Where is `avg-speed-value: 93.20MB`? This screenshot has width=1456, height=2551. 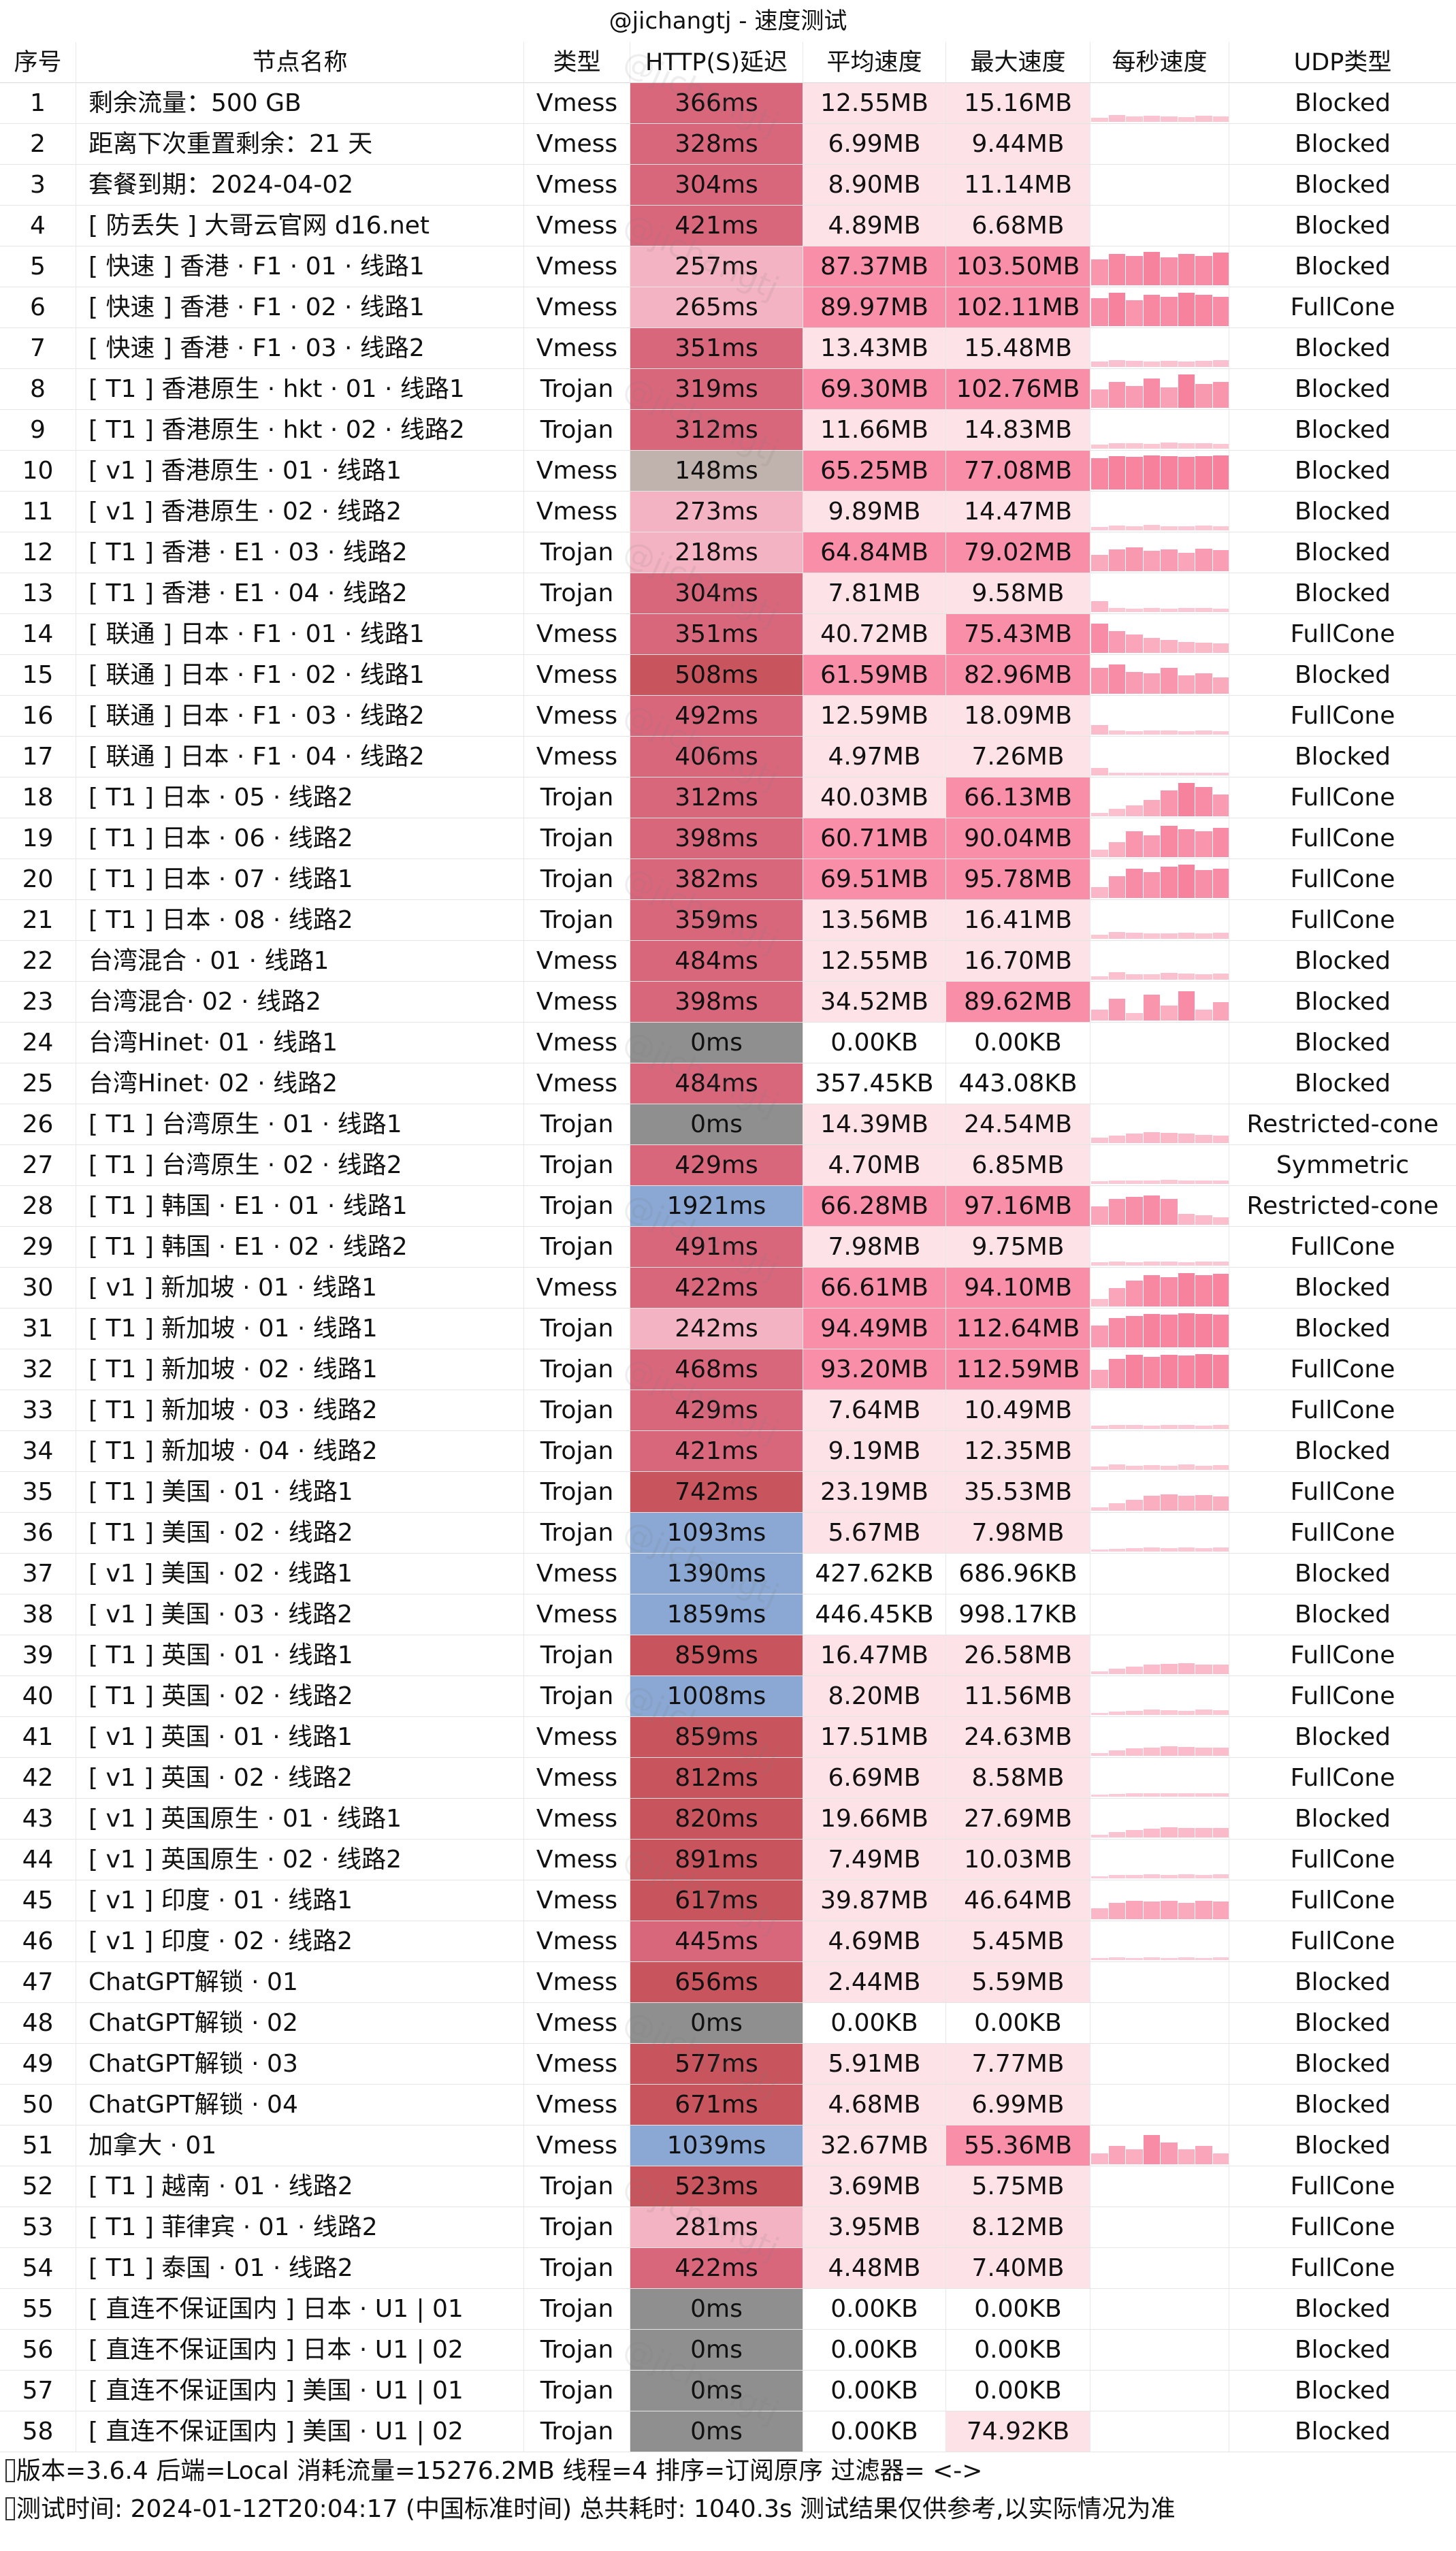 avg-speed-value: 93.20MB is located at coordinates (875, 1369).